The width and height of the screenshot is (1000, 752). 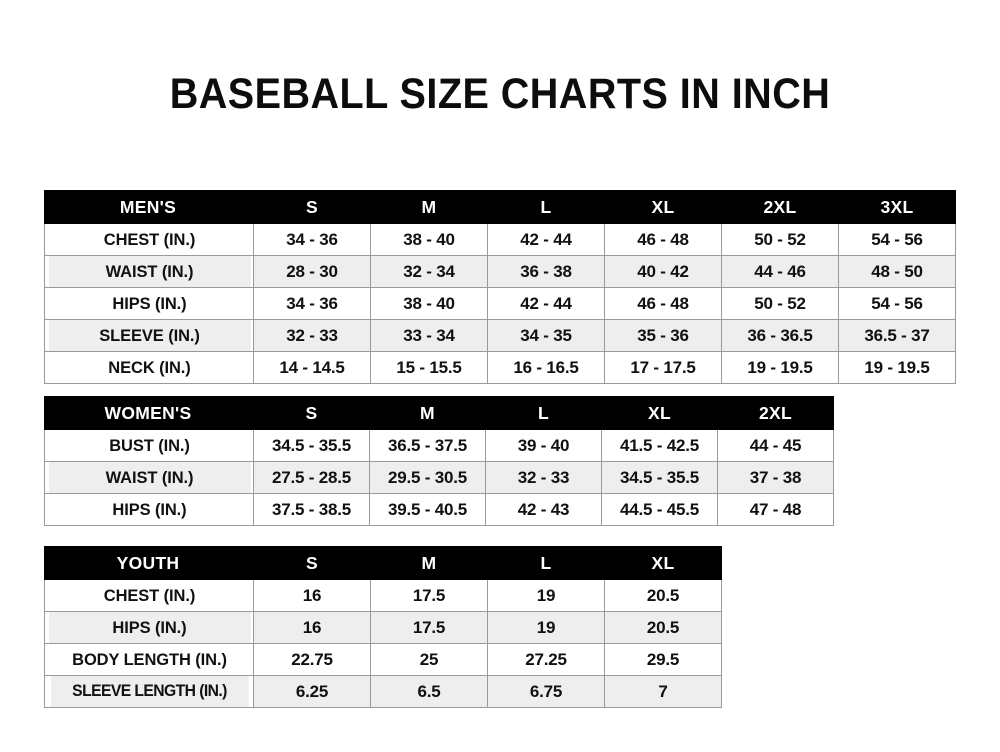 What do you see at coordinates (312, 691) in the screenshot?
I see `cell-value: 6.25` at bounding box center [312, 691].